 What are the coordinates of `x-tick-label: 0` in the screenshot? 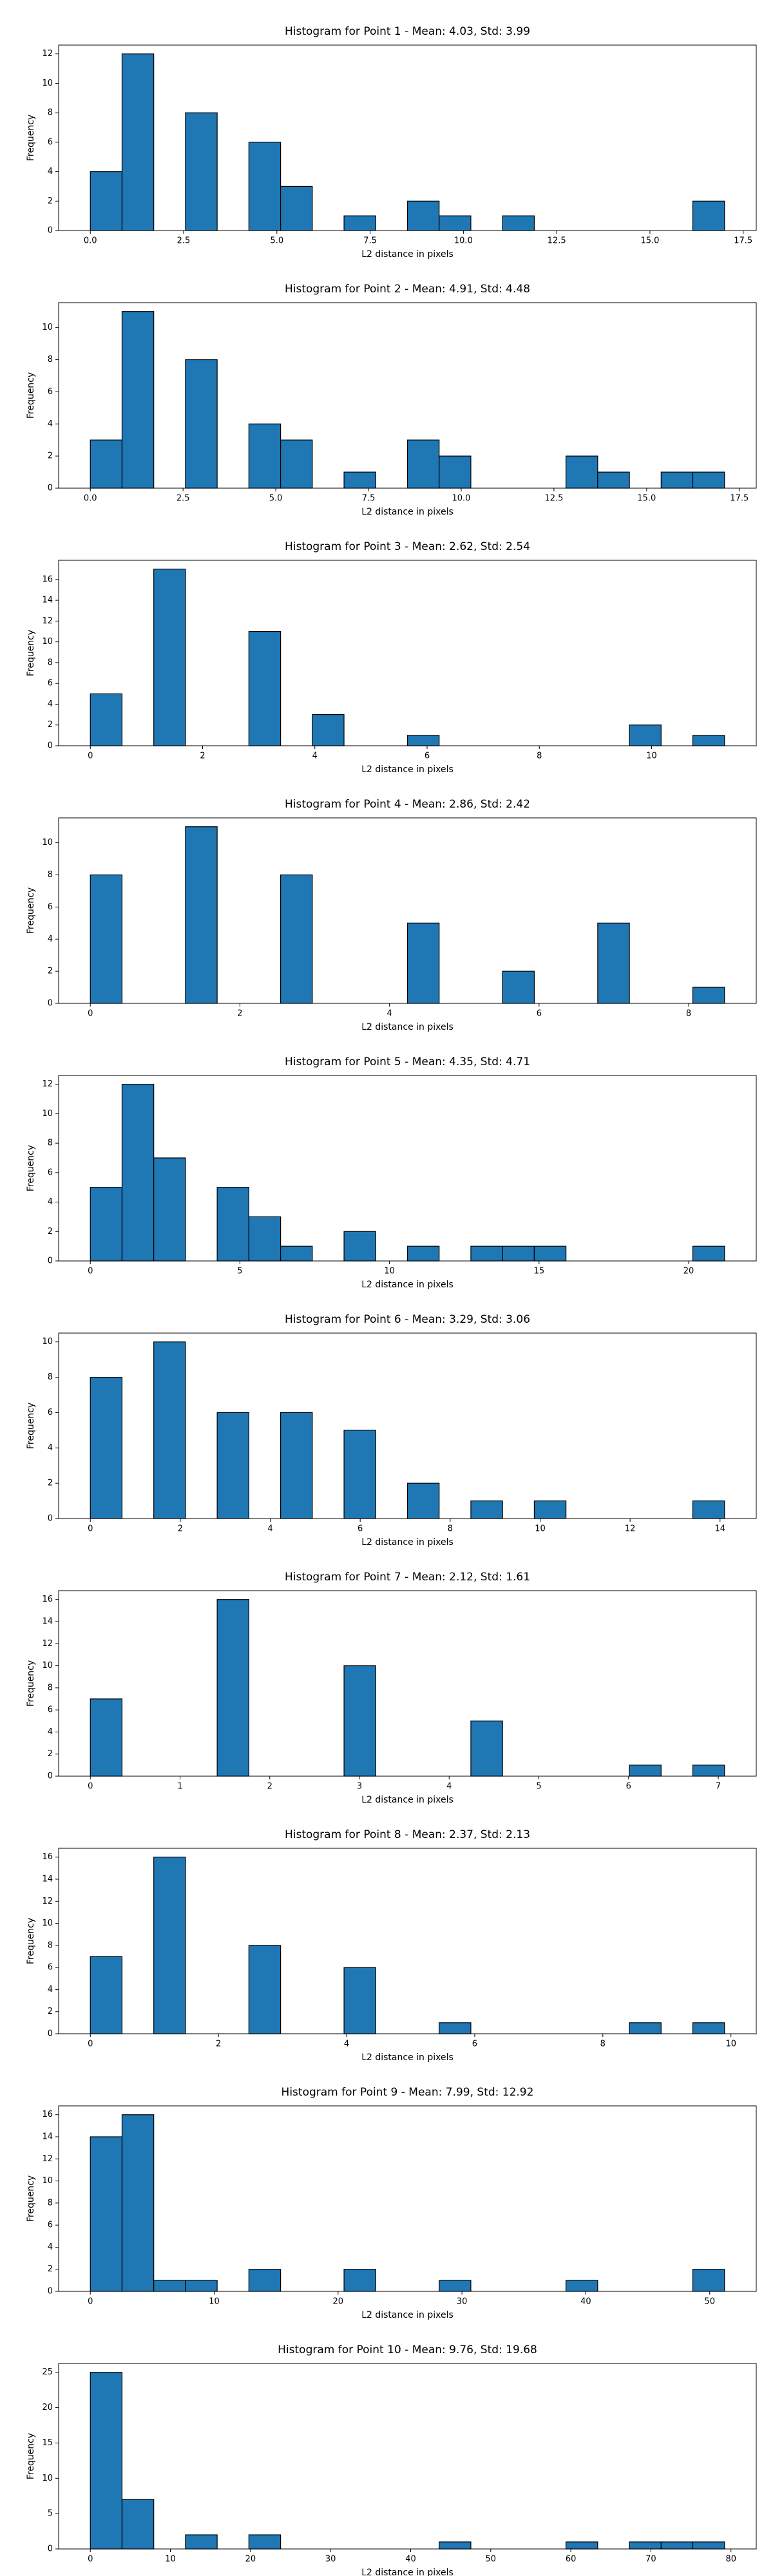 It's located at (90, 1787).